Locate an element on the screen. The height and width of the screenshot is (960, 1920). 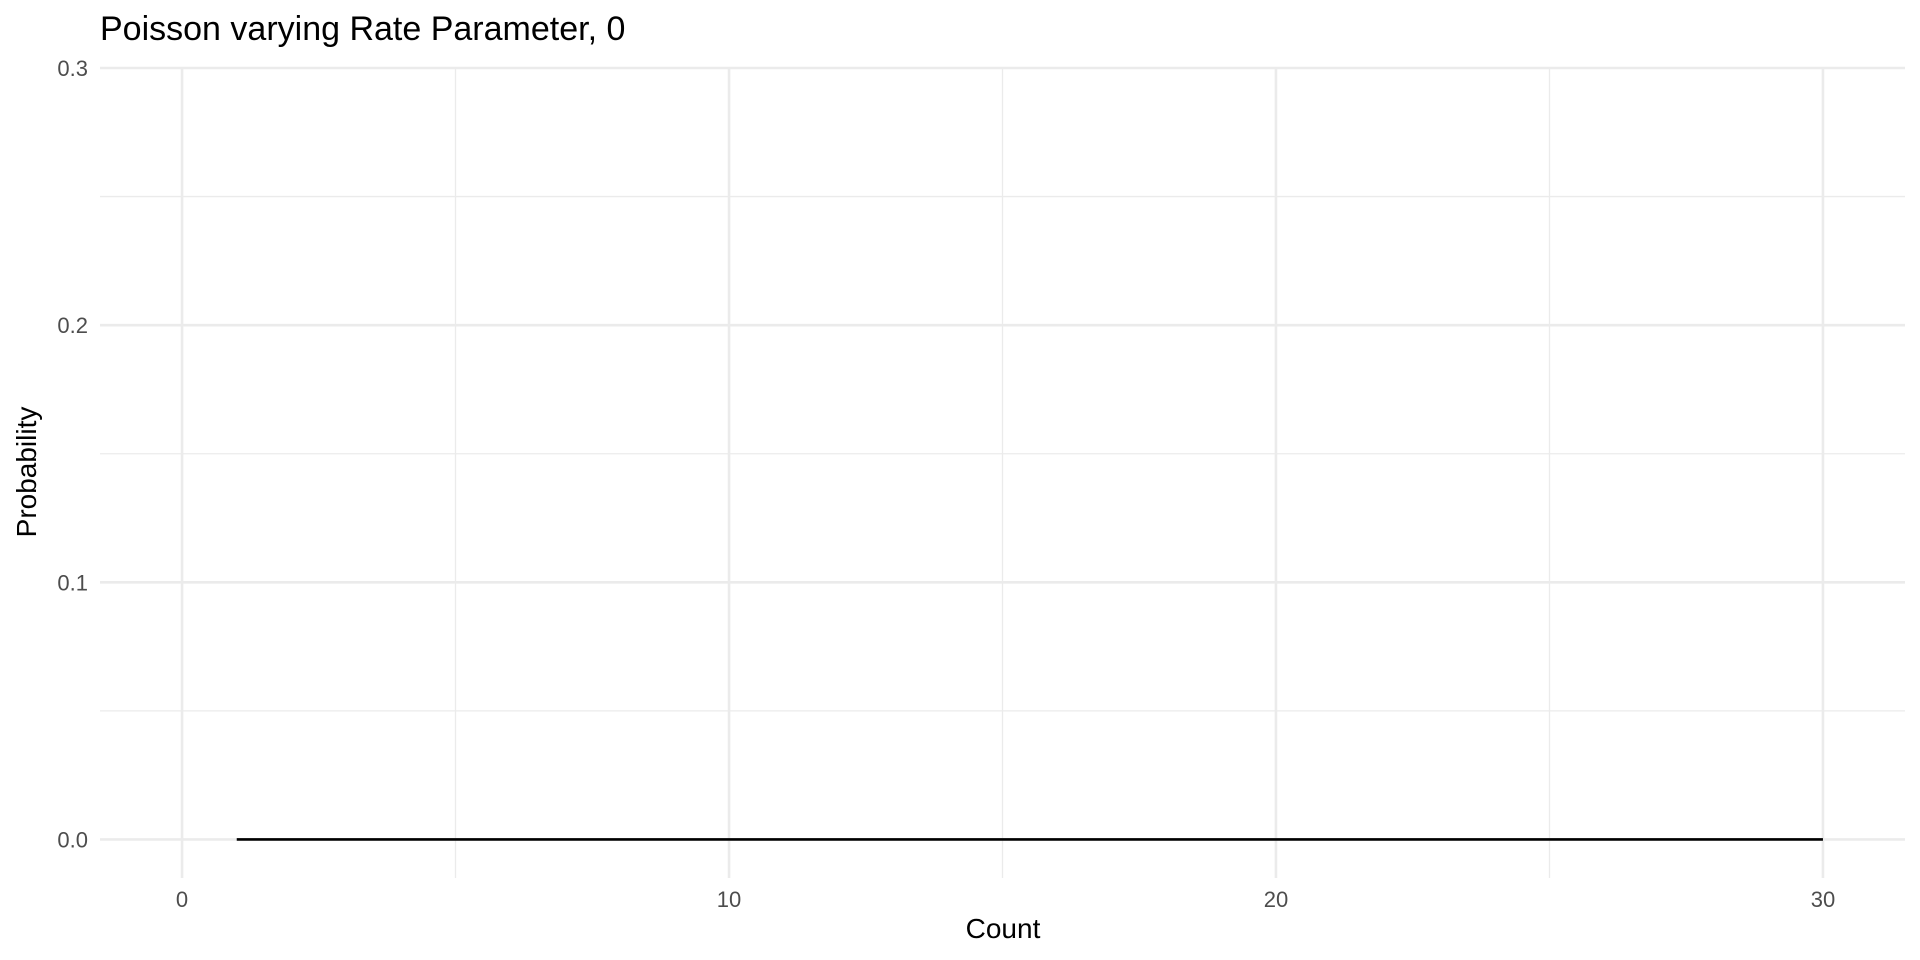
x-tick-label: 20 is located at coordinates (1276, 899).